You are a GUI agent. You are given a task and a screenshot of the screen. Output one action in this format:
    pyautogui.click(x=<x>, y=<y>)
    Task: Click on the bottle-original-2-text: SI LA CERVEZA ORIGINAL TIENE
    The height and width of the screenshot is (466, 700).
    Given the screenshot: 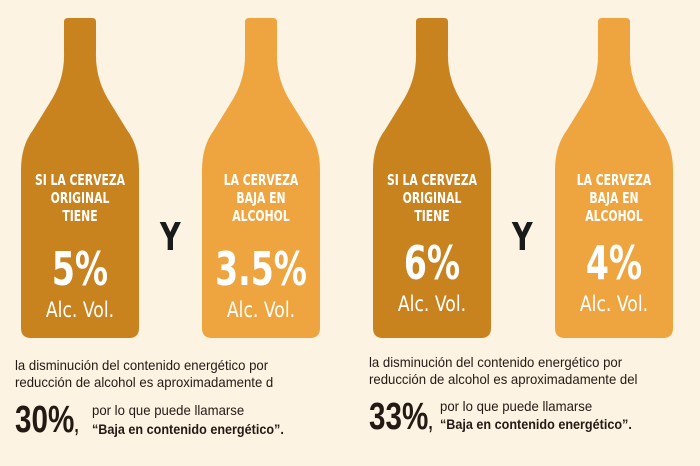 What is the action you would take?
    pyautogui.click(x=432, y=198)
    